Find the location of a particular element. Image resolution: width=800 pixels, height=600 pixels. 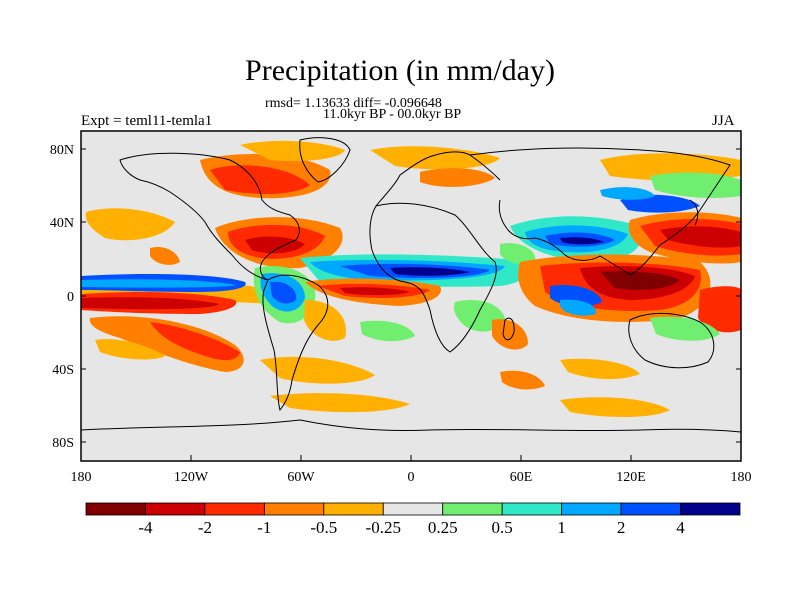

x-tick-label: 60W is located at coordinates (301, 477).